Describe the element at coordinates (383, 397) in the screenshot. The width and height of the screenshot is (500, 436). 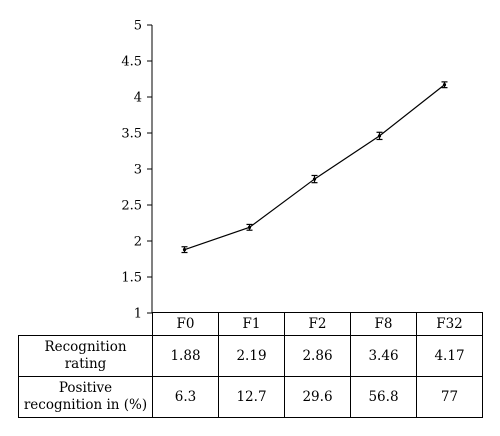
I see `table-cell: 56.8` at that location.